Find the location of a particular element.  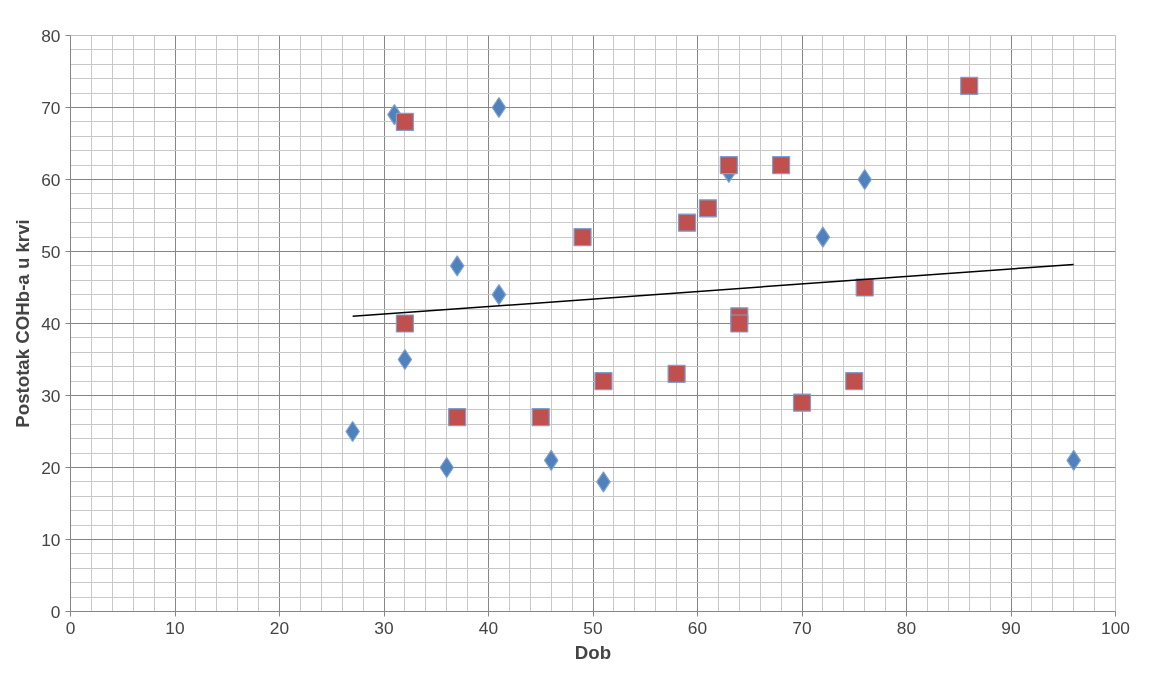

x-tick-label: 40 is located at coordinates (488, 627).